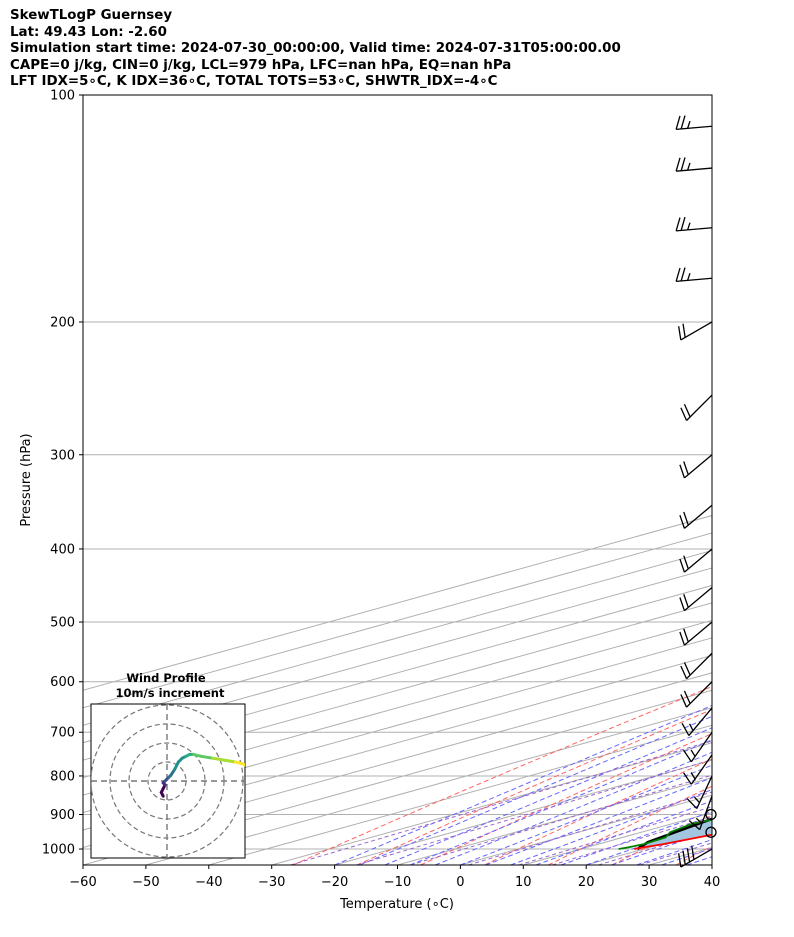  Describe the element at coordinates (208, 882) in the screenshot. I see `x-tick-label: −40` at that location.